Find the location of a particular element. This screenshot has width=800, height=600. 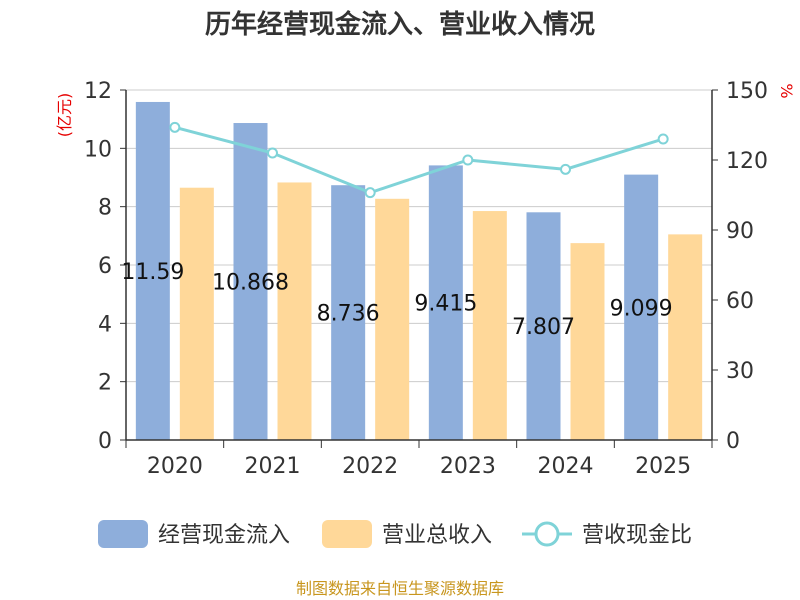

data-label: 7.807 is located at coordinates (543, 327).